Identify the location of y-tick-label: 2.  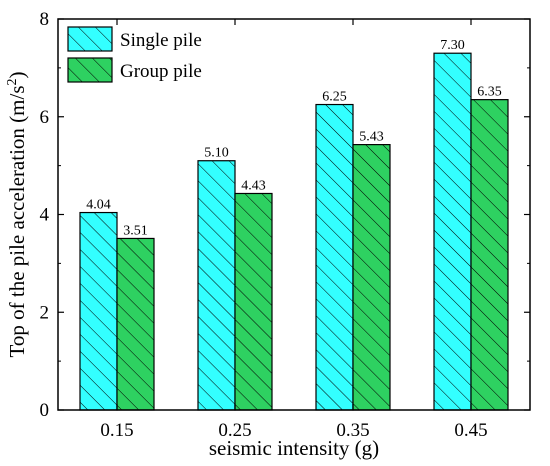
(45, 312).